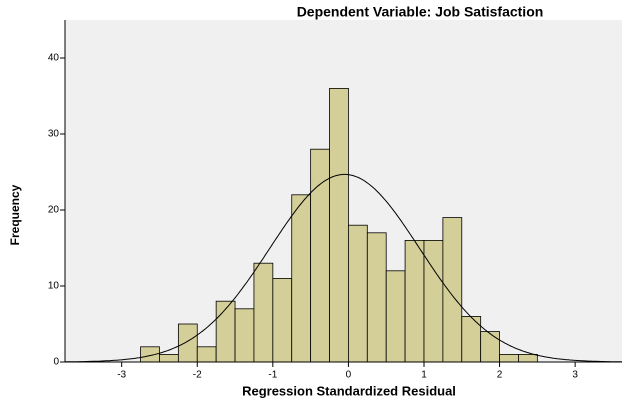  What do you see at coordinates (54, 58) in the screenshot?
I see `y-tick-label: 40` at bounding box center [54, 58].